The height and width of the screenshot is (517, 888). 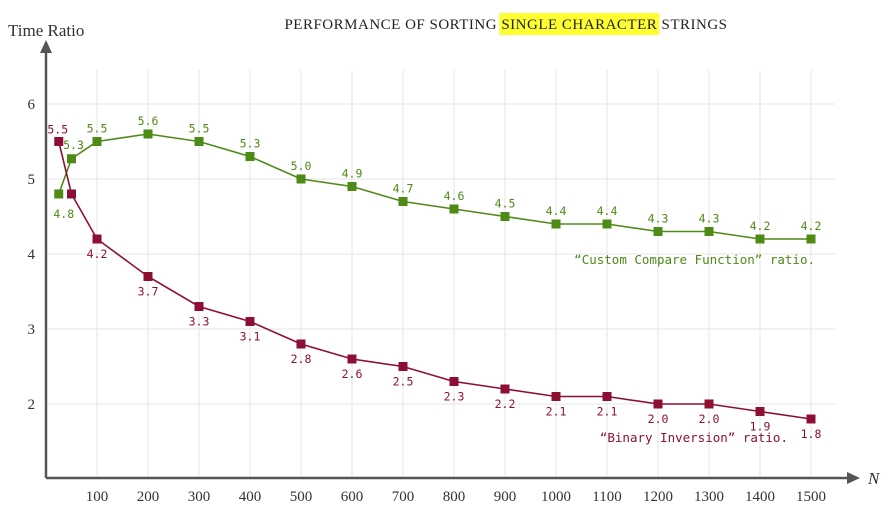 I want to click on data-label: 5.0, so click(x=301, y=166).